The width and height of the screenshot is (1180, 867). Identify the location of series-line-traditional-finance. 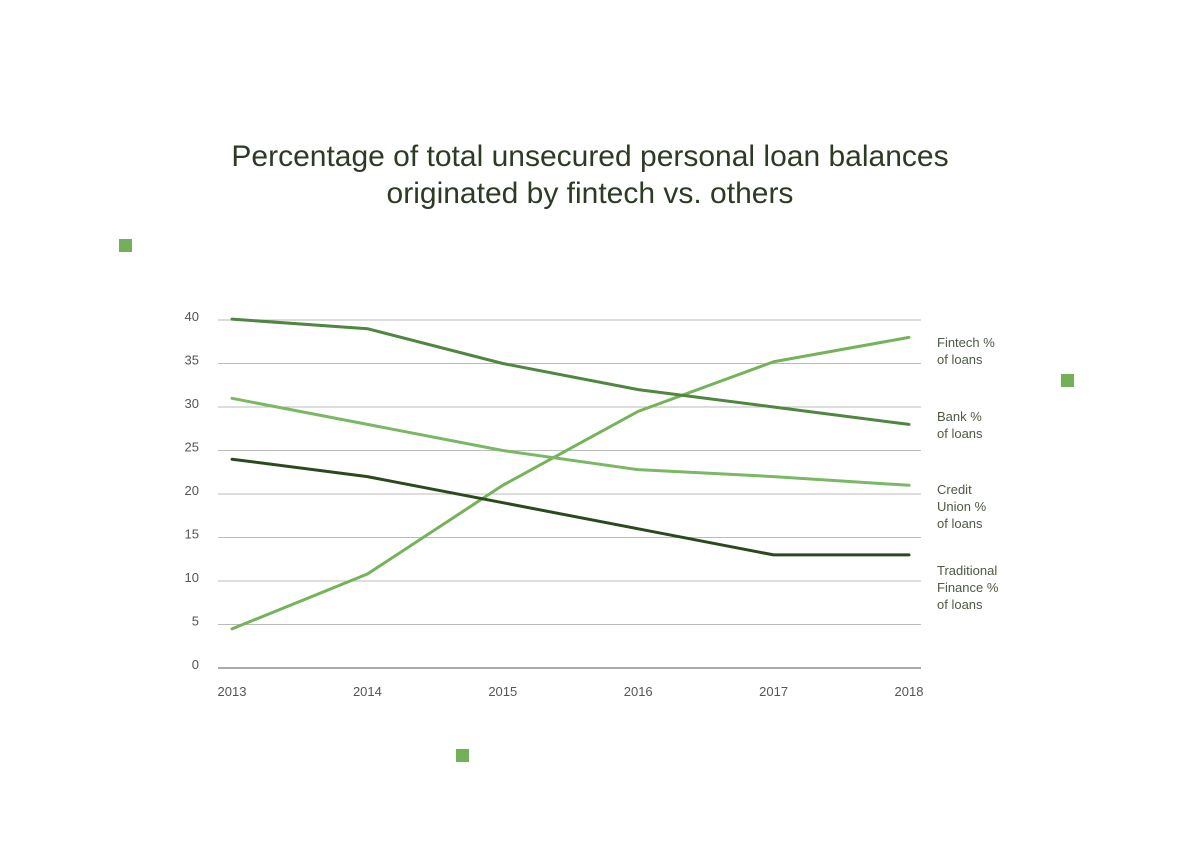
(570, 507).